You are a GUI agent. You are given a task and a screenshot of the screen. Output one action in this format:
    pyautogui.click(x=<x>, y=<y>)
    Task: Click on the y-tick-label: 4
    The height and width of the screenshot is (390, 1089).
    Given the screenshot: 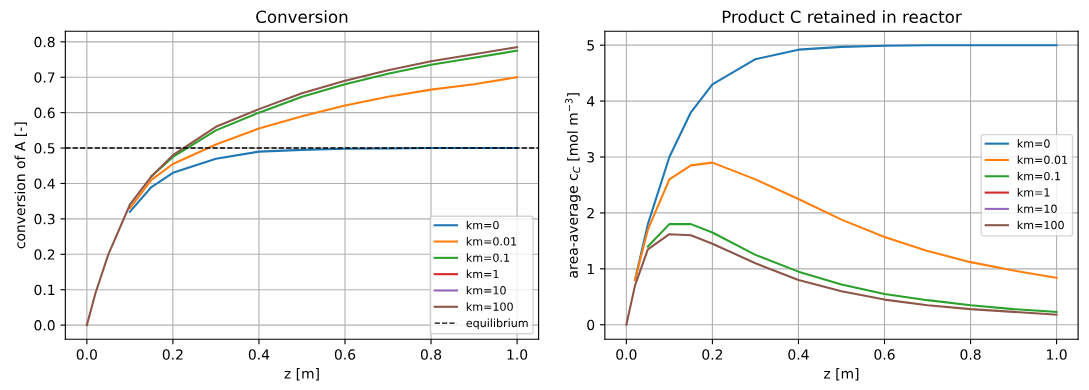 What is the action you would take?
    pyautogui.click(x=590, y=101)
    